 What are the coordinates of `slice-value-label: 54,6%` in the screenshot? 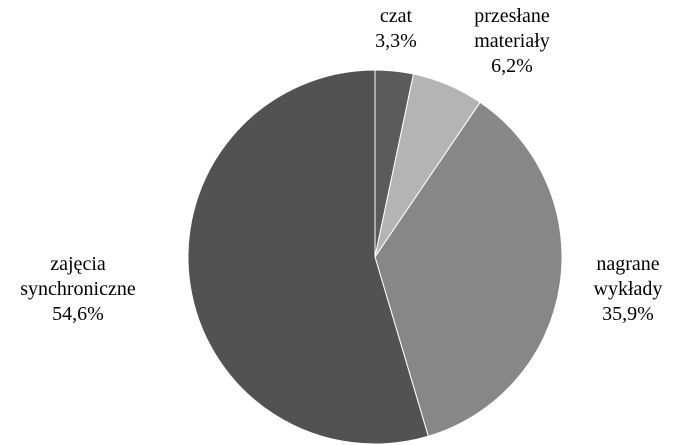 It's located at (78, 314).